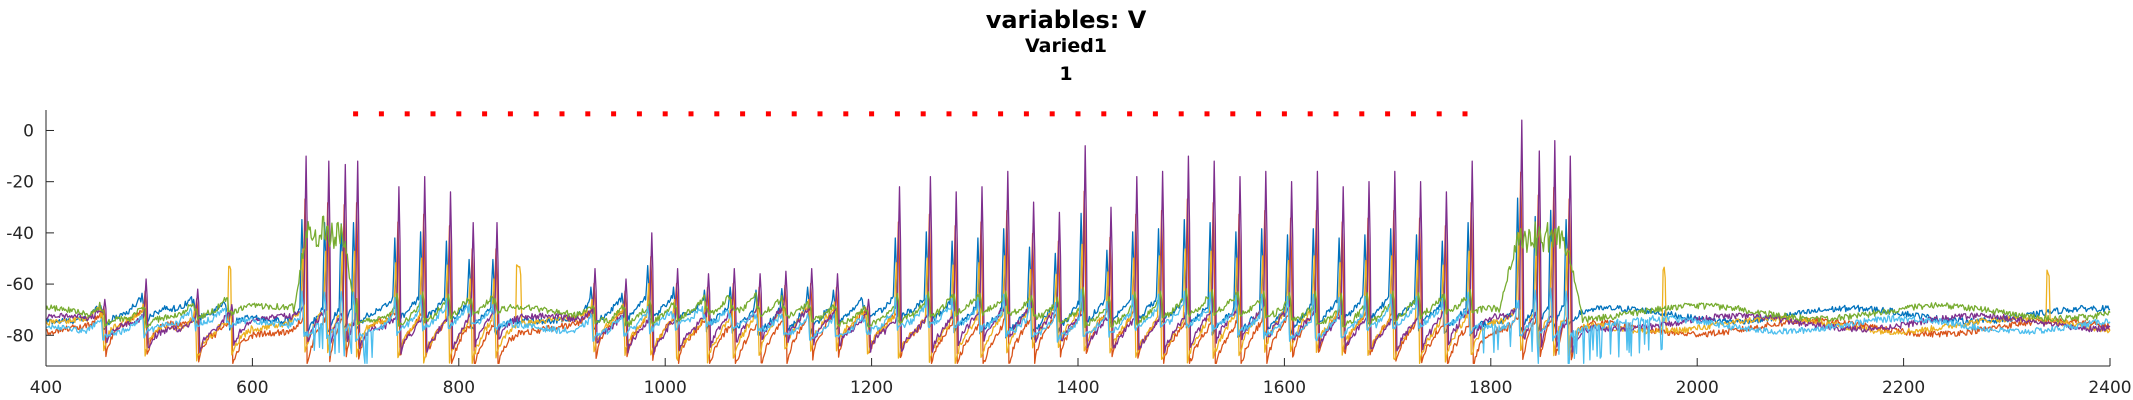 Image resolution: width=2133 pixels, height=400 pixels. Describe the element at coordinates (1066, 20) in the screenshot. I see `chart-title: variables: V` at that location.